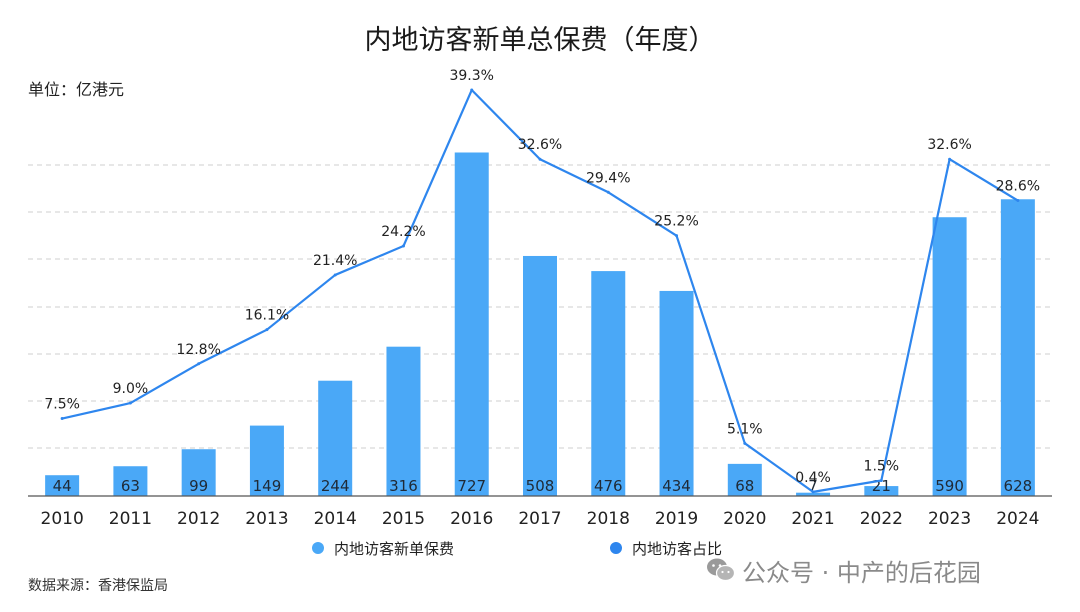  Describe the element at coordinates (335, 261) in the screenshot. I see `share-value-label: 21.4%` at that location.